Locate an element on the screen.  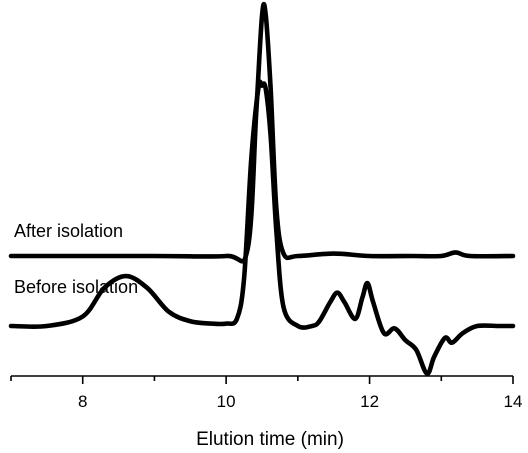
x-axis-ticks: 8 10 12 14 is located at coordinates (266, 393).